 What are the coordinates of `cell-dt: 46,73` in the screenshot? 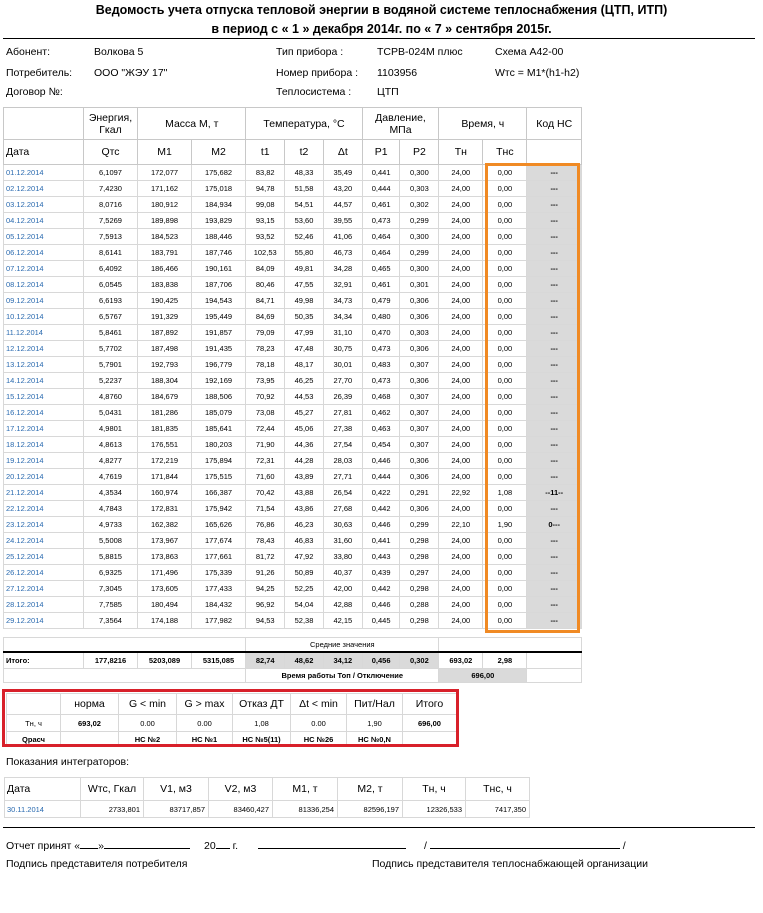 It's located at (342, 252).